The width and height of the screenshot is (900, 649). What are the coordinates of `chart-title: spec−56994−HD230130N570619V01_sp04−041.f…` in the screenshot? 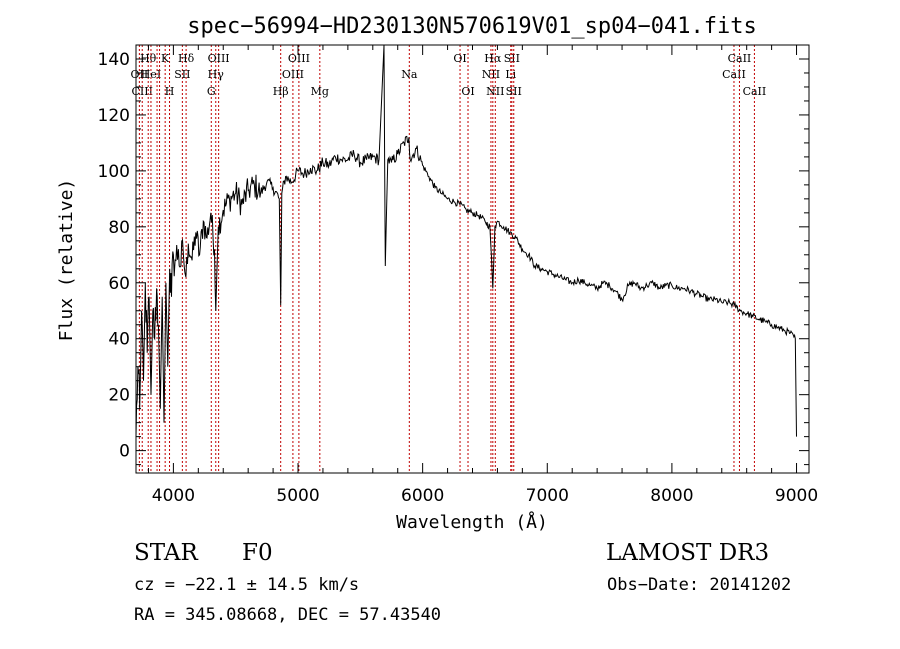 It's located at (472, 26).